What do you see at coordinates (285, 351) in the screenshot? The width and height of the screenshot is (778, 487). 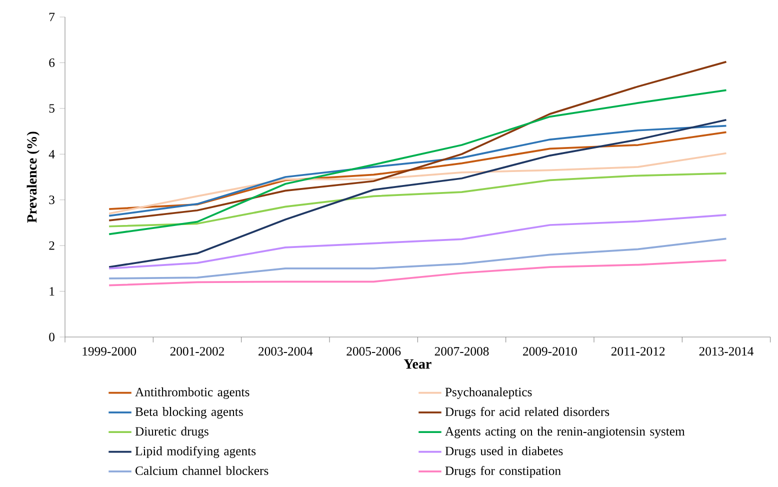 I see `x-tick-label: 2003-2004` at bounding box center [285, 351].